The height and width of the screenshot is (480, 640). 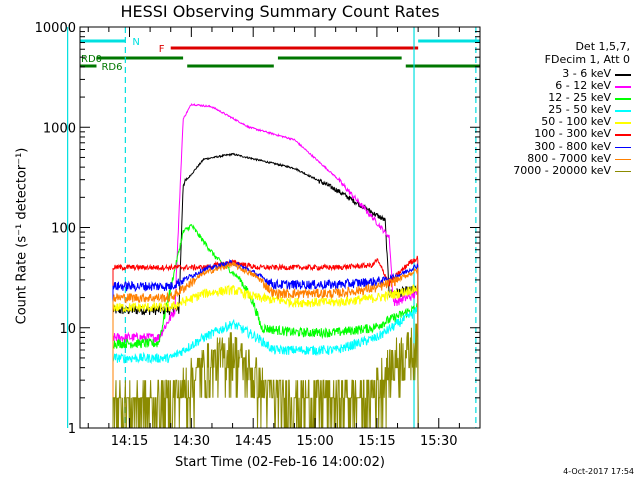 I want to click on legend-item: 800 - 7000 keV, so click(x=562, y=158).